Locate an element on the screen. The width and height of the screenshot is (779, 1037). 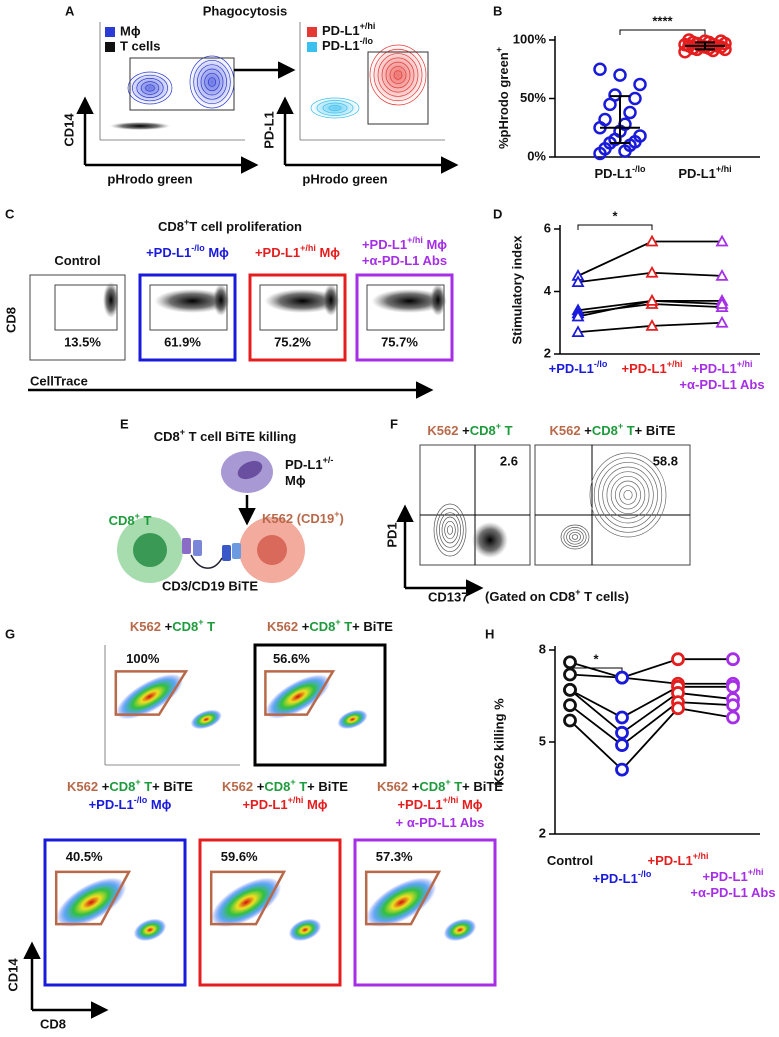
condition-label: K562 +CD8+ T+ BiTE +PD-L1-/lo Mϕ is located at coordinates (130, 794).